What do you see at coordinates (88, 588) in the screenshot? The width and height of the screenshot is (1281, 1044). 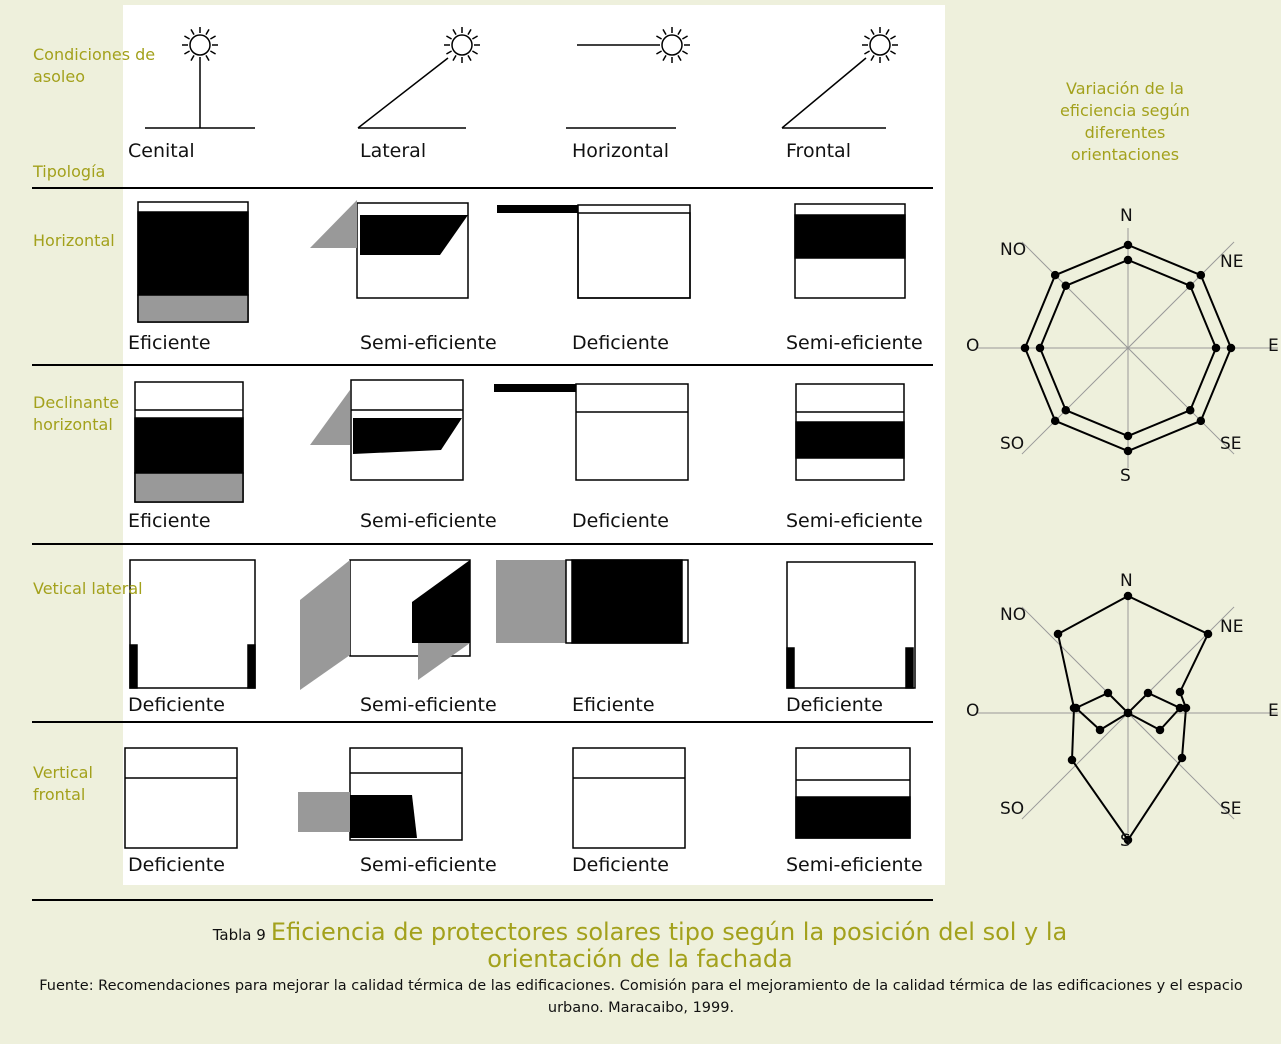 I see `row-label: Vetical lateral` at bounding box center [88, 588].